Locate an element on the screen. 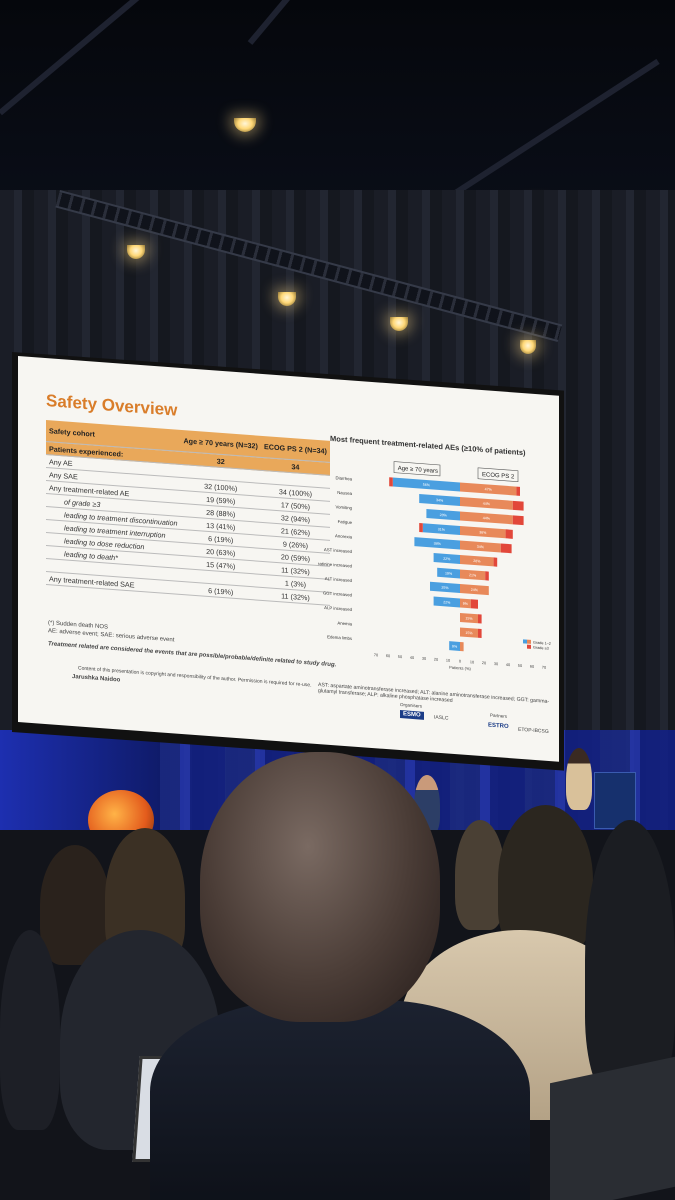 This screenshot has height=1200, width=675. bar-value-label: 15% is located at coordinates (469, 633).